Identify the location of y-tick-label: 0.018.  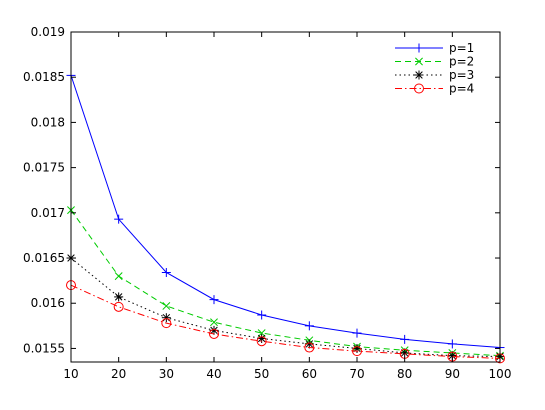
(48, 122).